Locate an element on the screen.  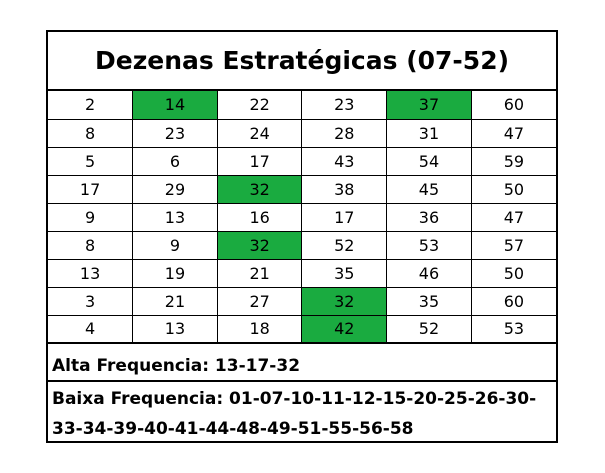
grid-row: 17 29 32 38 45 50 is located at coordinates (302, 189).